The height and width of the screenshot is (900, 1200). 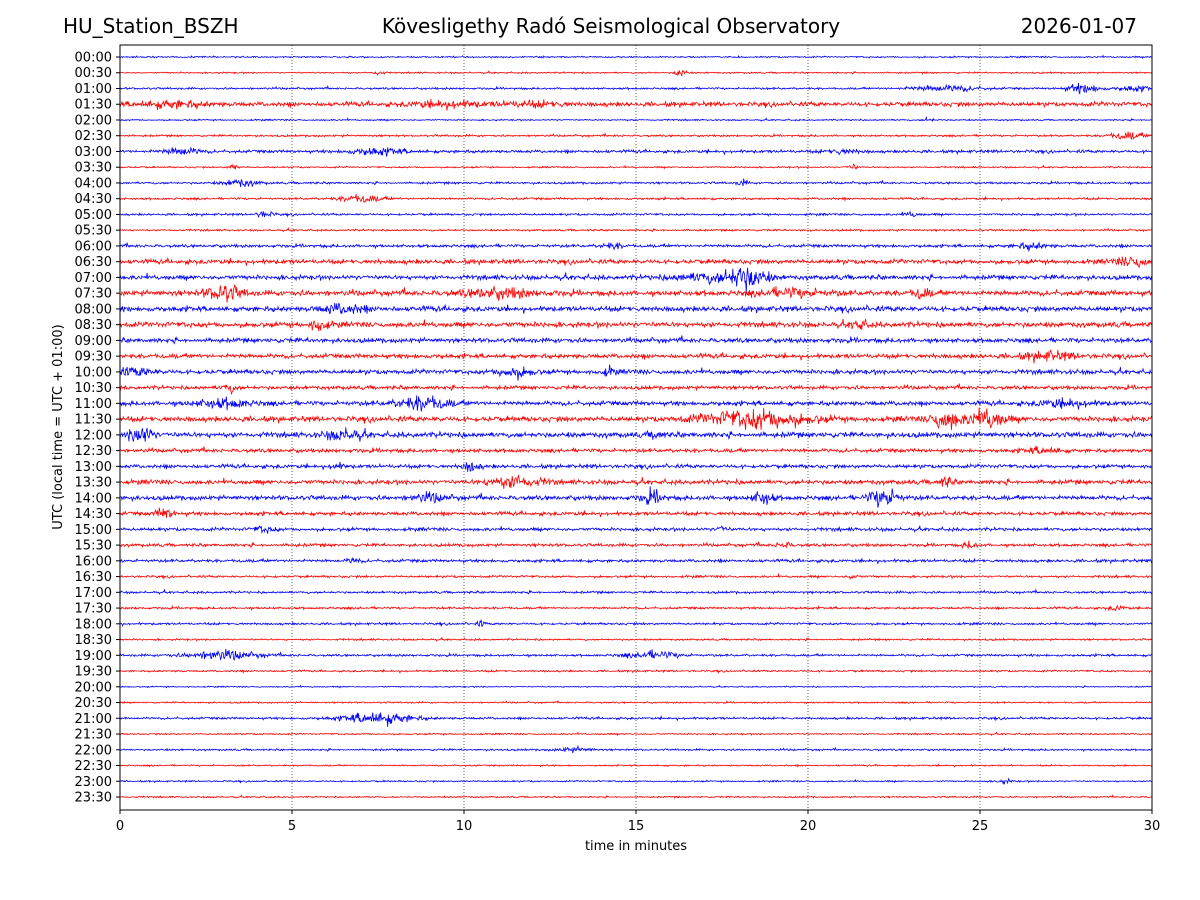 What do you see at coordinates (93, 766) in the screenshot?
I see `y-tick-label: 22:30` at bounding box center [93, 766].